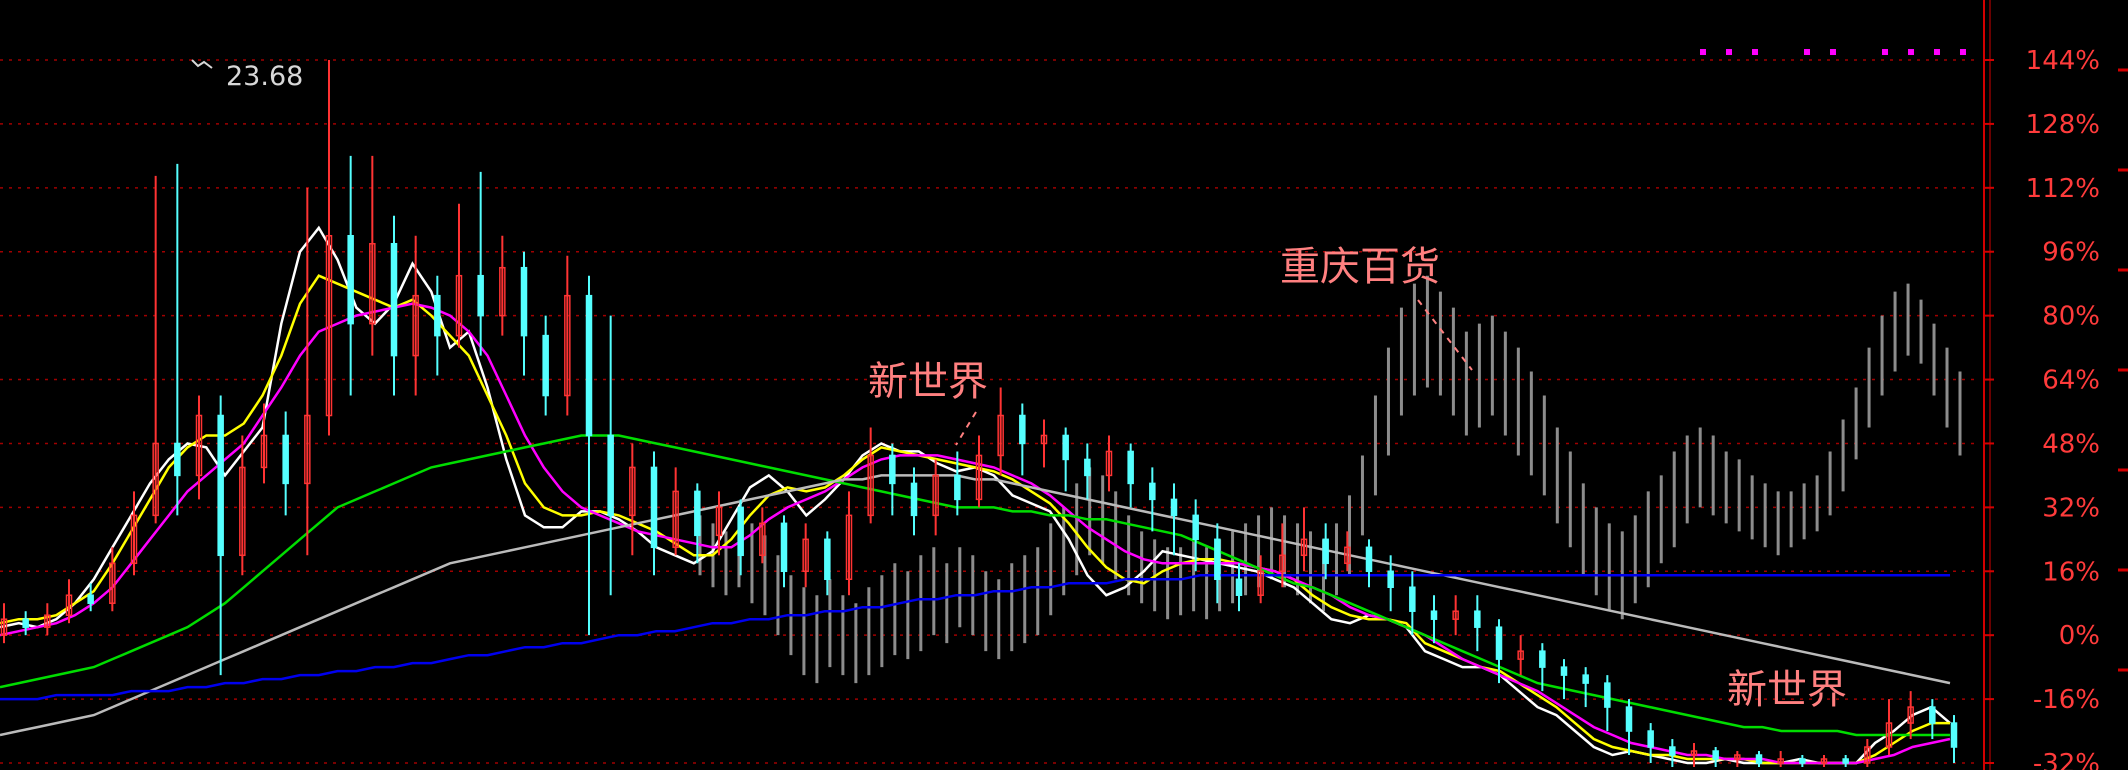 The image size is (2128, 770). I want to click on y-tick-label: 144%, so click(2063, 61).